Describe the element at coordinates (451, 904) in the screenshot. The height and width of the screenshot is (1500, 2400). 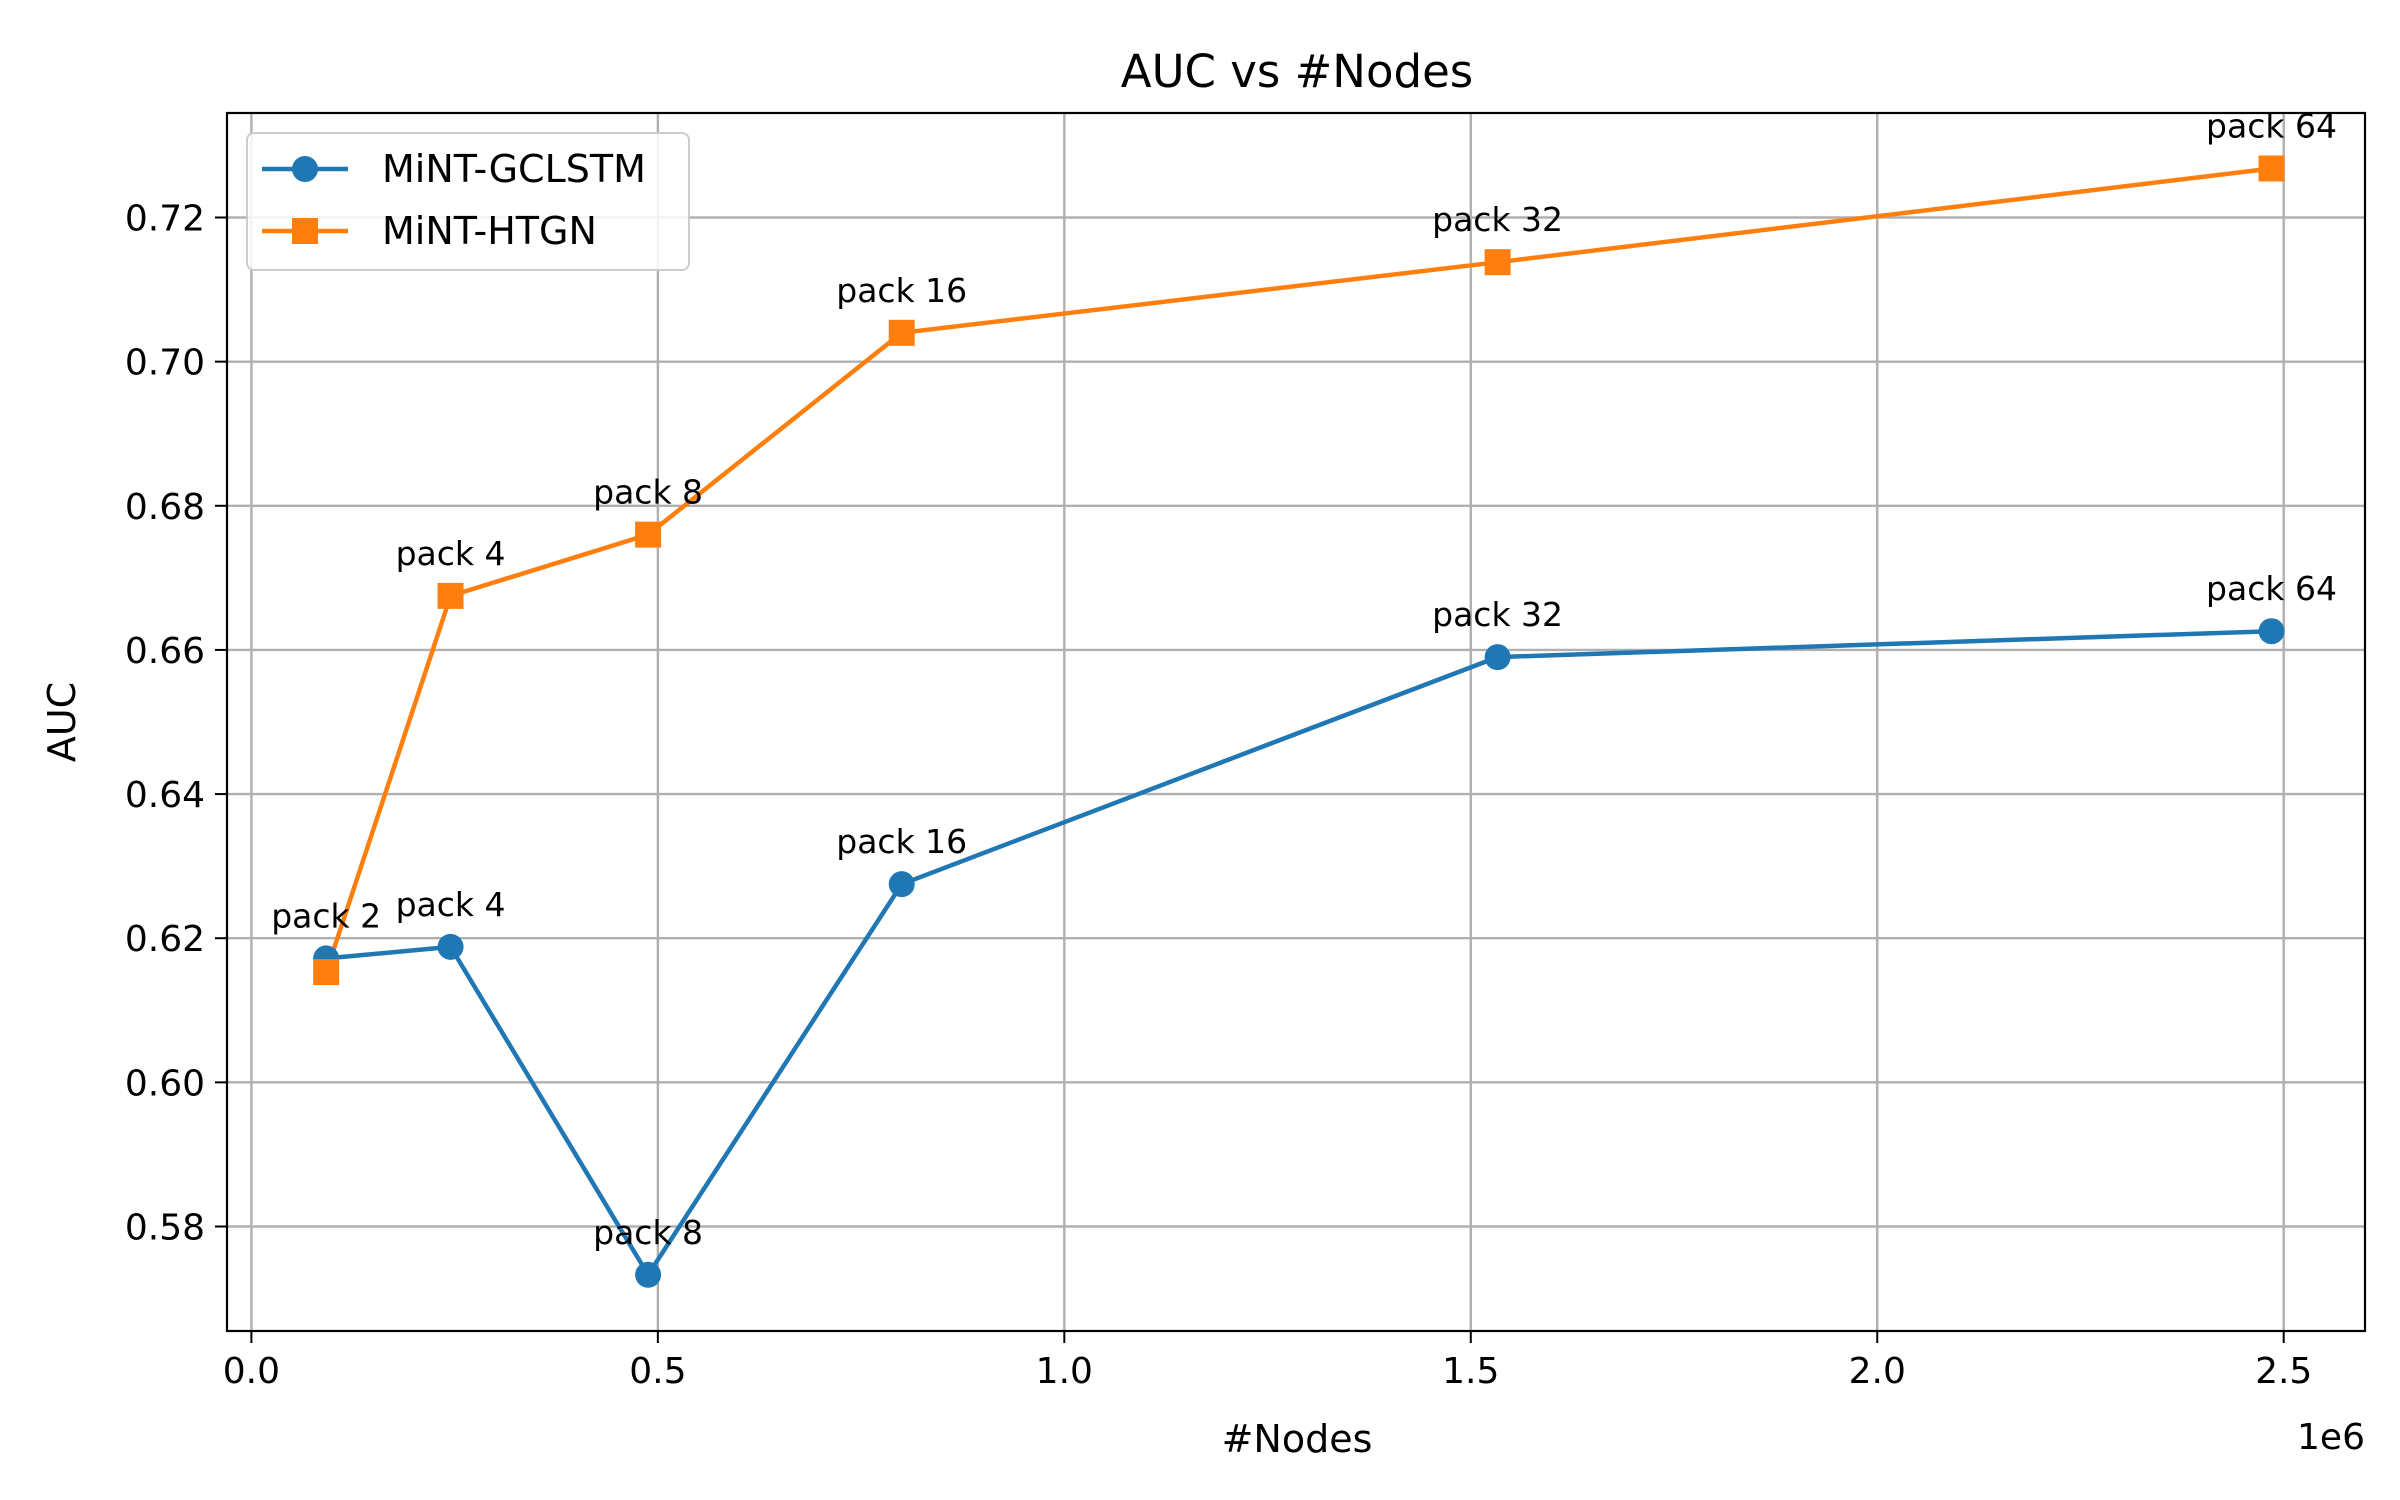
I see `mint-gclstm-point-label: pack 4` at that location.